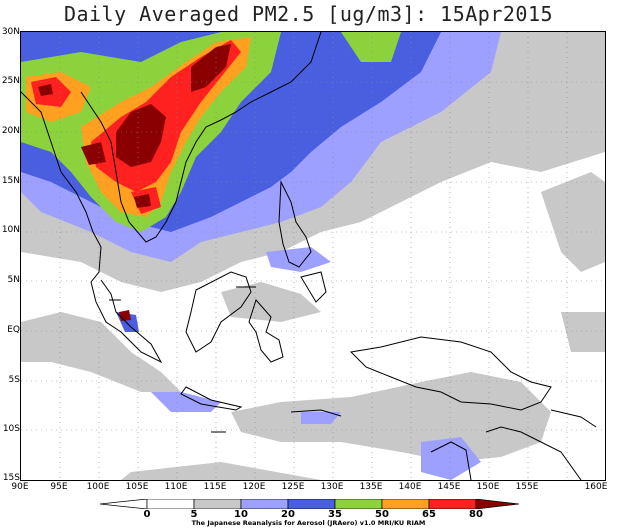 This screenshot has height=529, width=617. I want to click on lon-label: 145E, so click(449, 487).